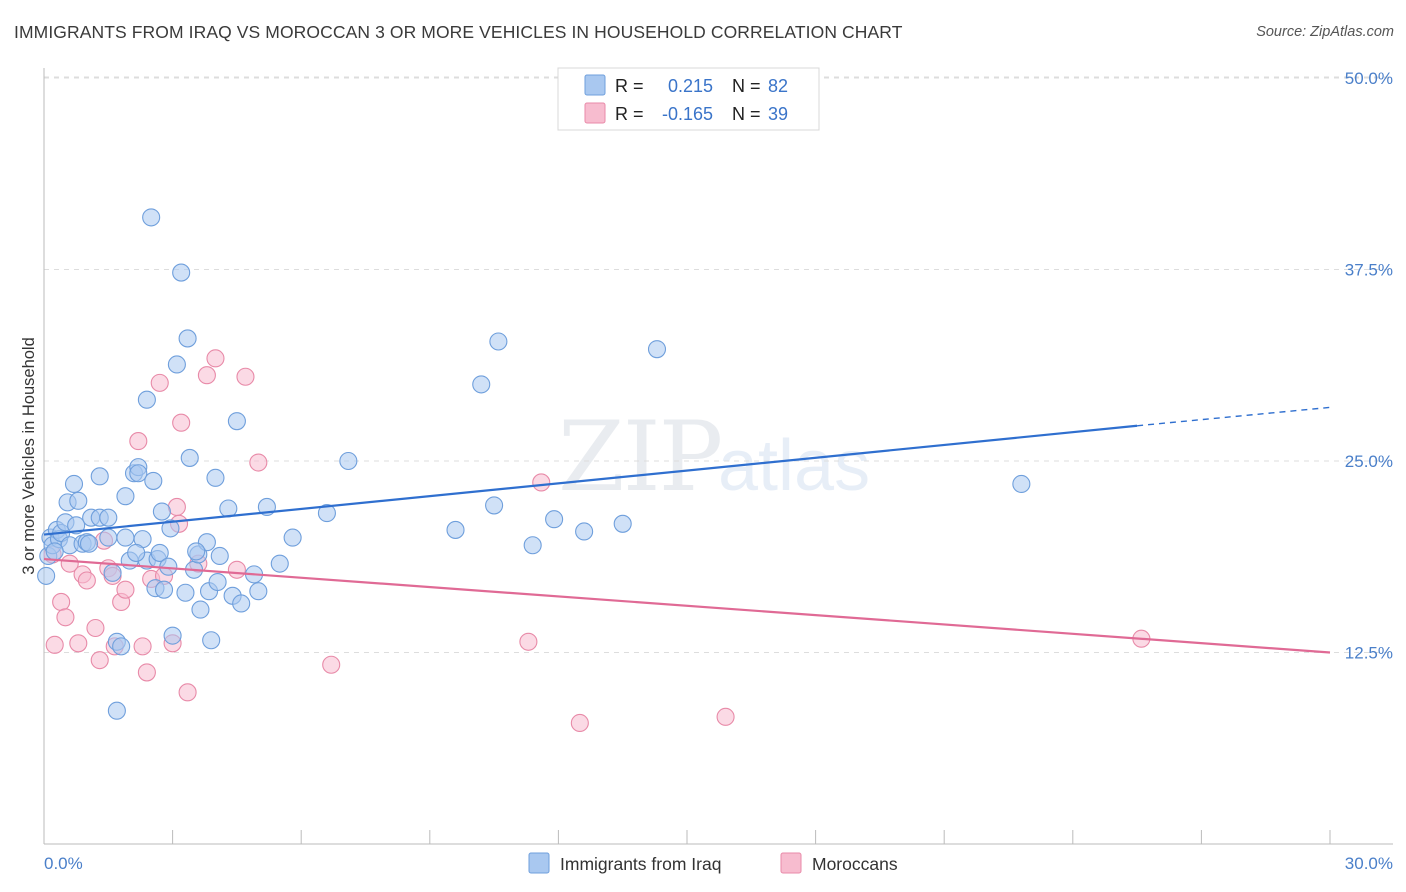 The height and width of the screenshot is (892, 1406). What do you see at coordinates (688, 99) in the screenshot?
I see `stats-legend: R = 0.215 N = 82 R = -0.165 N = 39` at bounding box center [688, 99].